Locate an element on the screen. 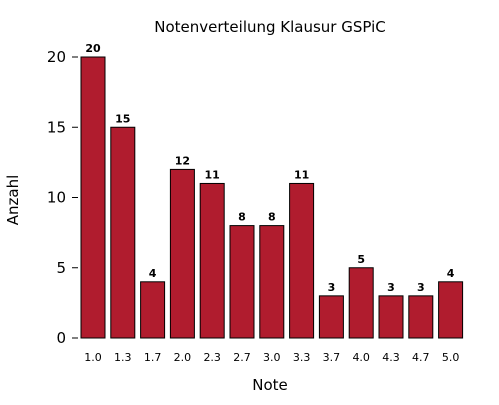  bar-value-label: 12 is located at coordinates (182, 160).